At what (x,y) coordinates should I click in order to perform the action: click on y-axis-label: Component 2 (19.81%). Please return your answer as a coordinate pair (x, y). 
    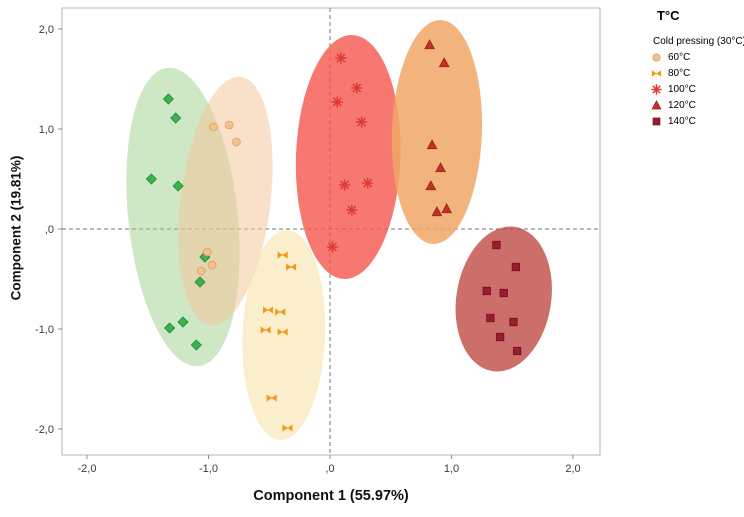
    Looking at the image, I should click on (16, 228).